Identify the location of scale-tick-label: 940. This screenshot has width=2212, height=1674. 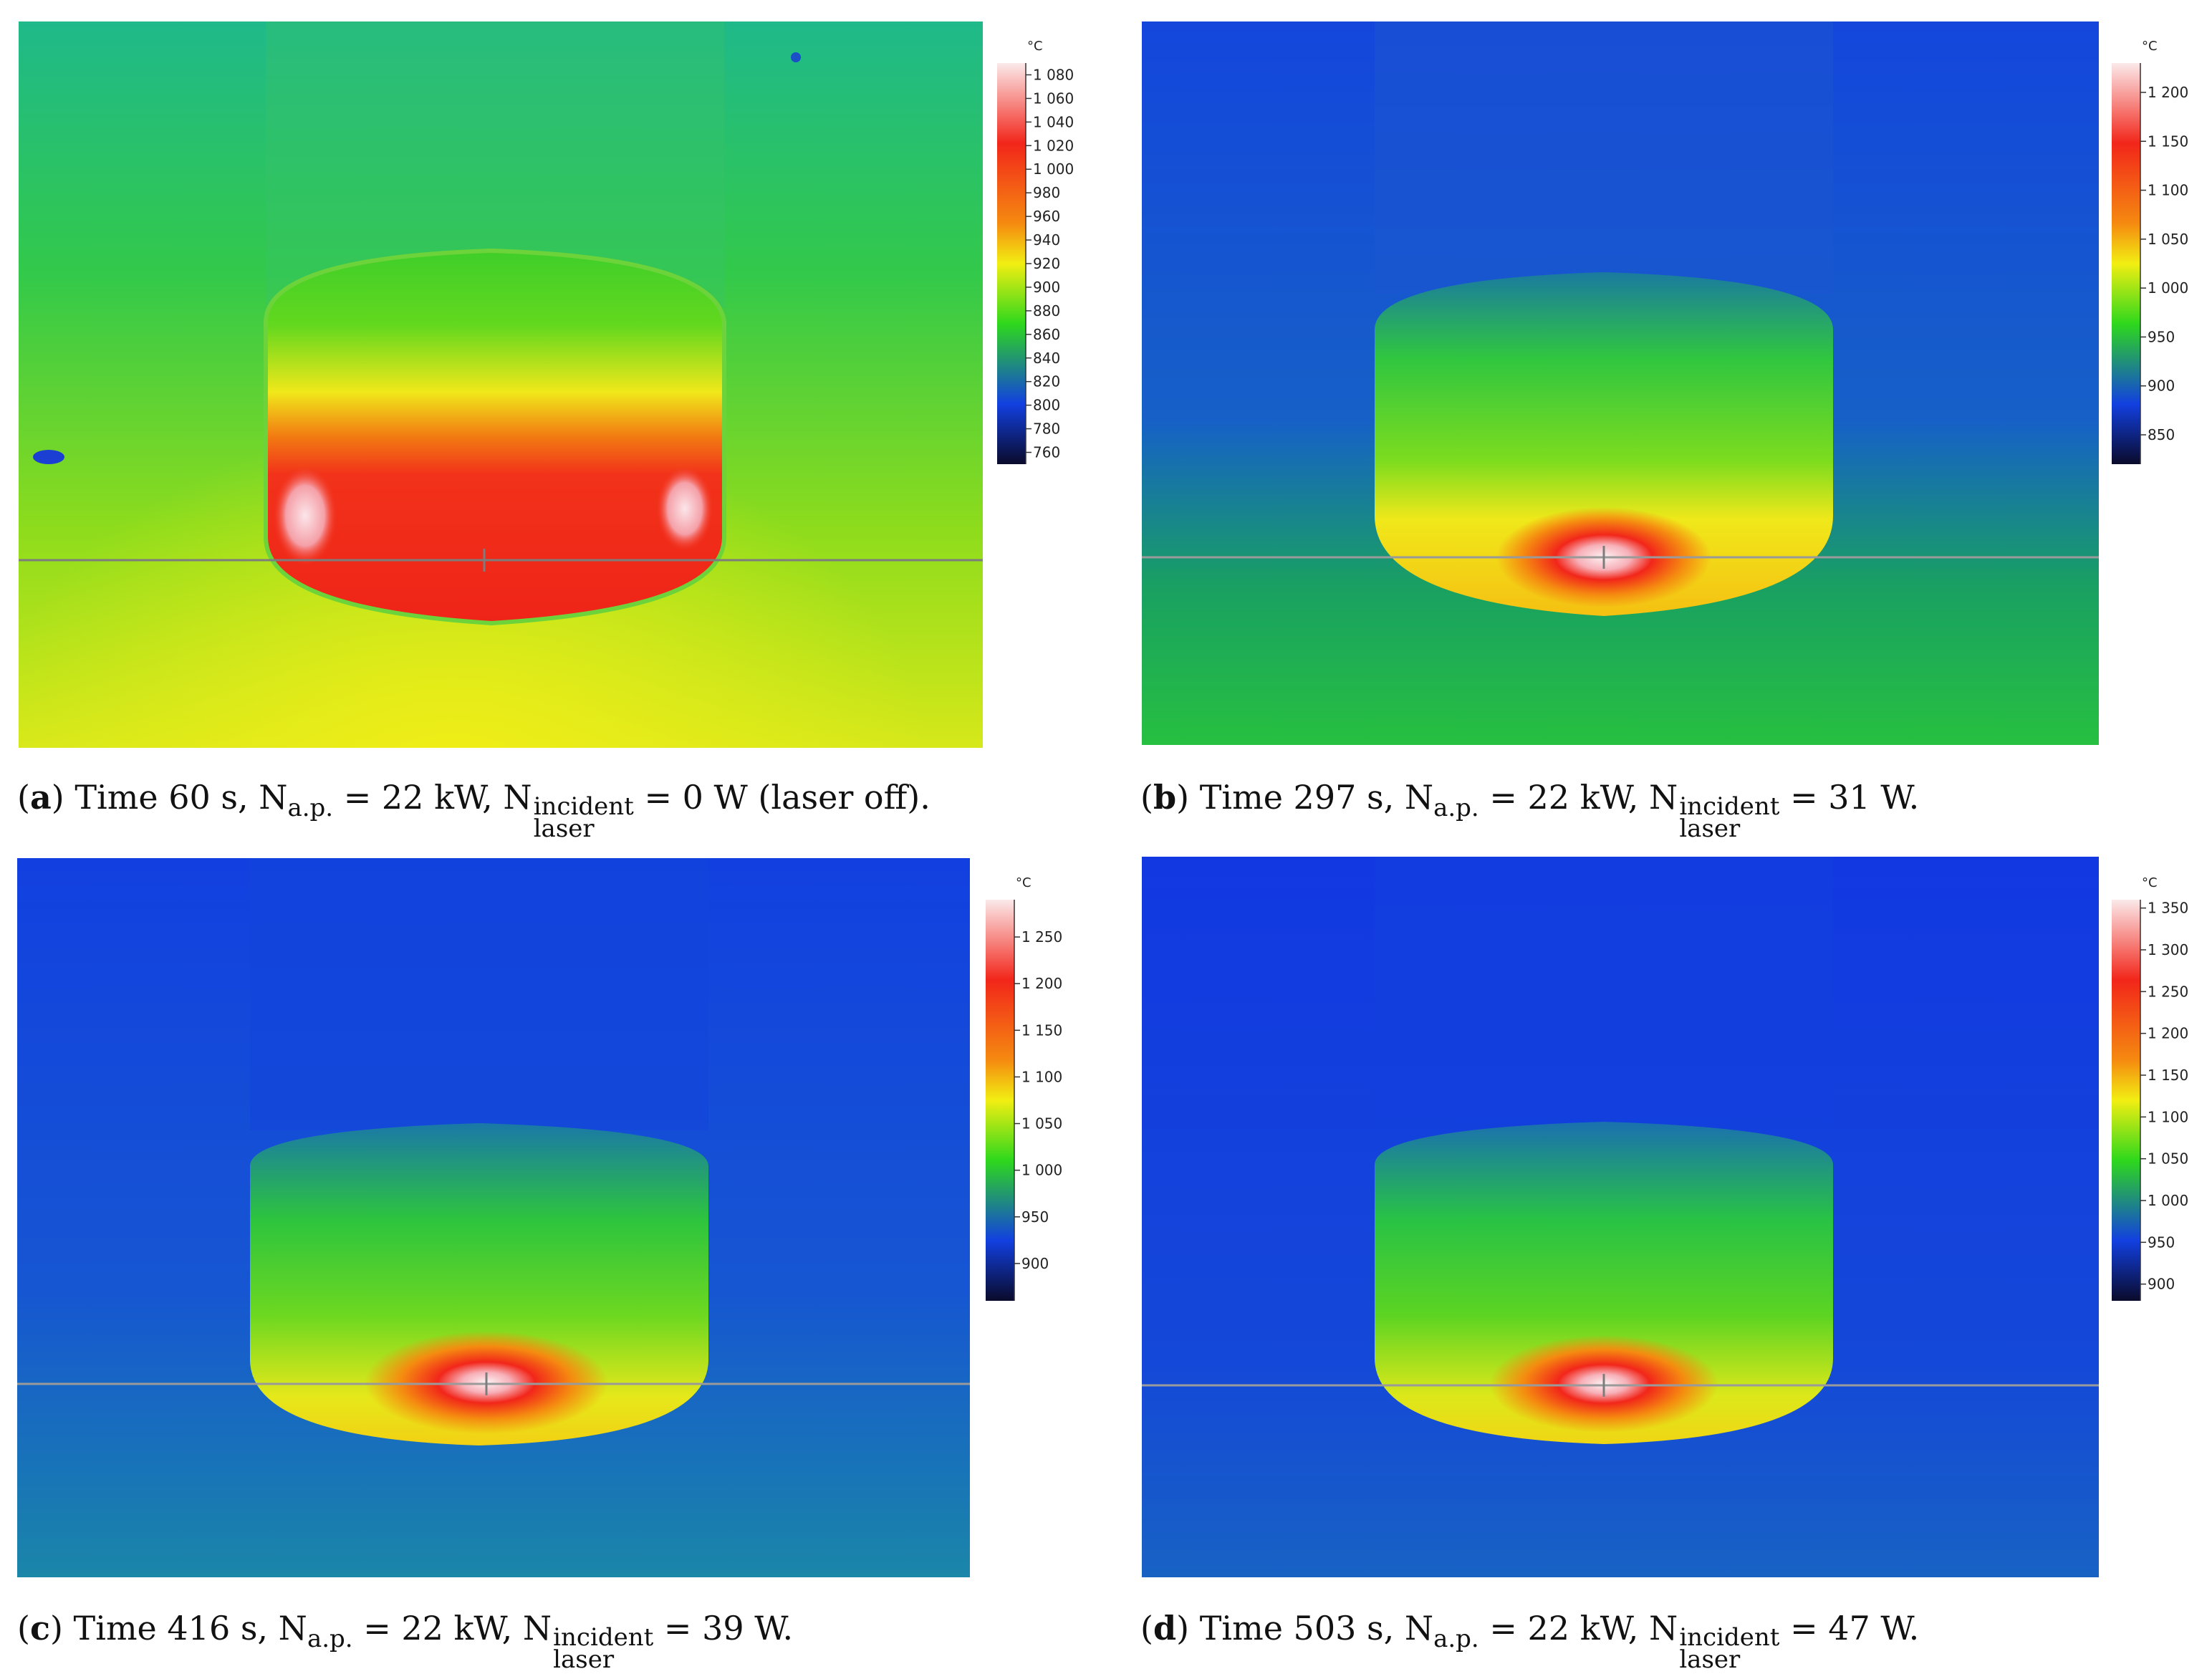
(1046, 240).